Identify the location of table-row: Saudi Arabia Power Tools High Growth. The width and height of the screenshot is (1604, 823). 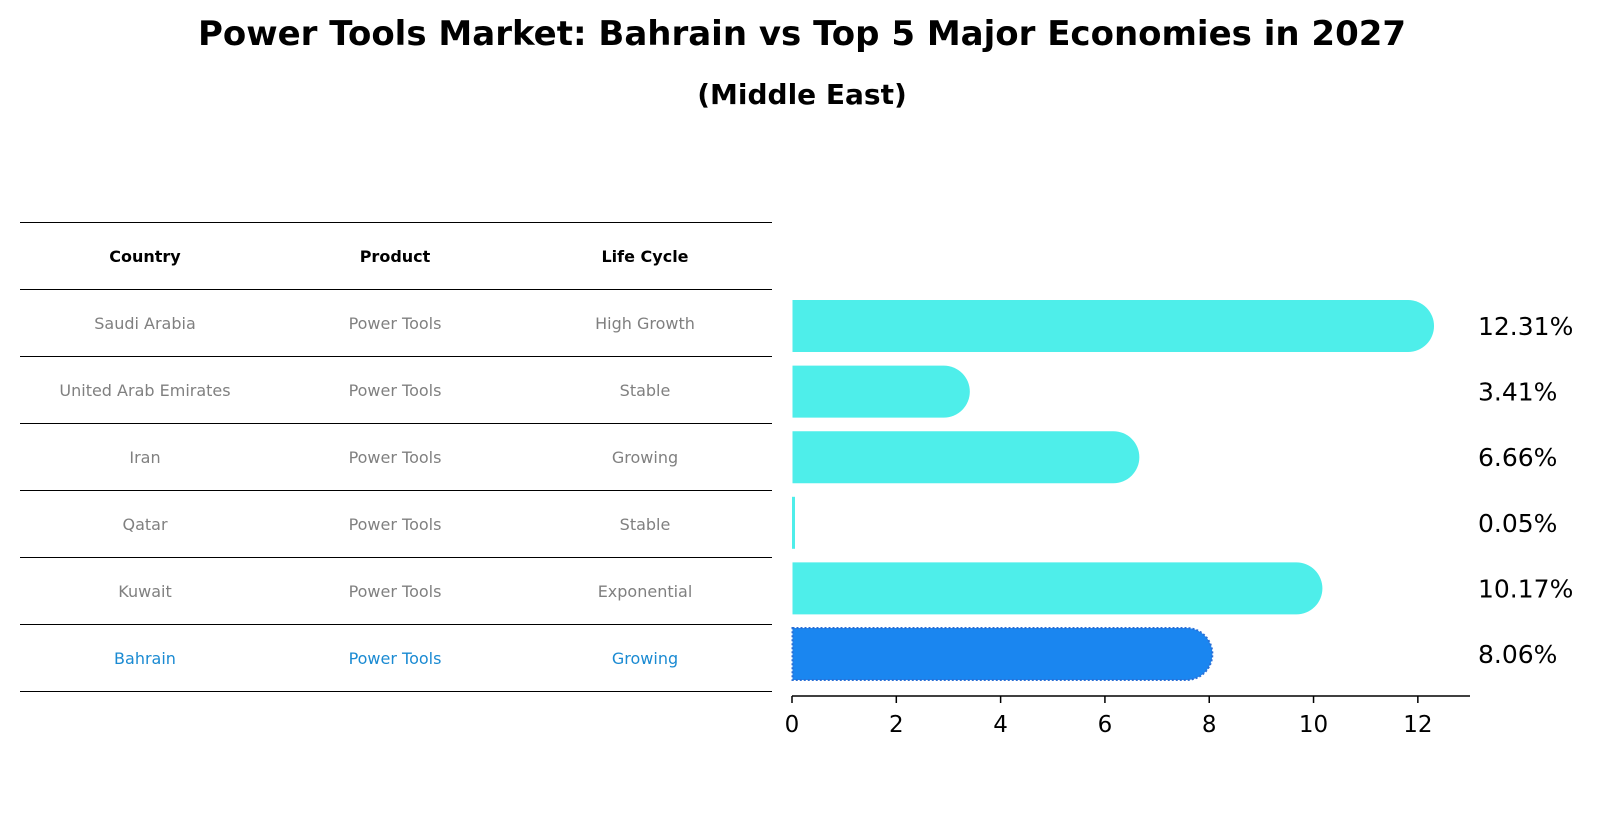
(396, 323).